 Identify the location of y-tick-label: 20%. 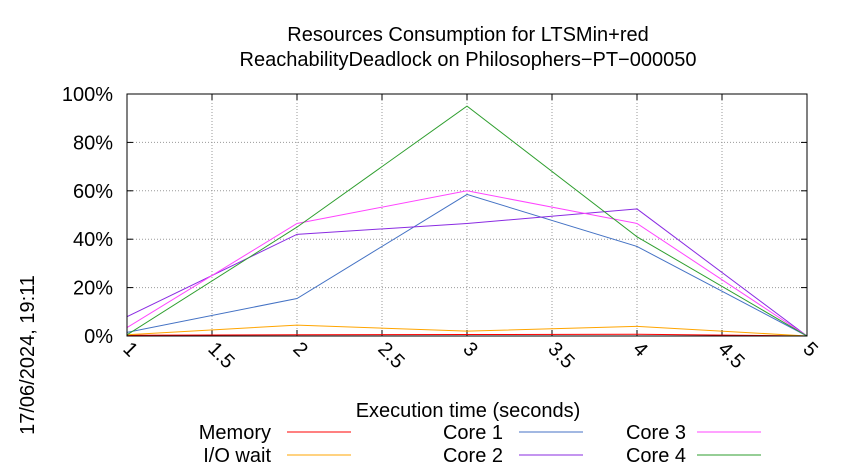
(93, 289).